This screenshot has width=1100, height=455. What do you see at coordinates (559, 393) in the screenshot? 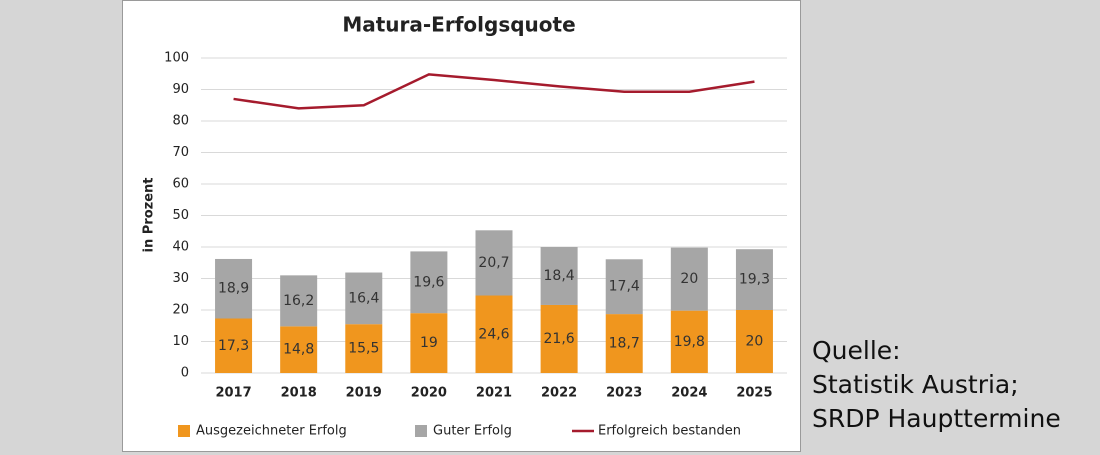
I see `x-tick-label: 2022` at bounding box center [559, 393].